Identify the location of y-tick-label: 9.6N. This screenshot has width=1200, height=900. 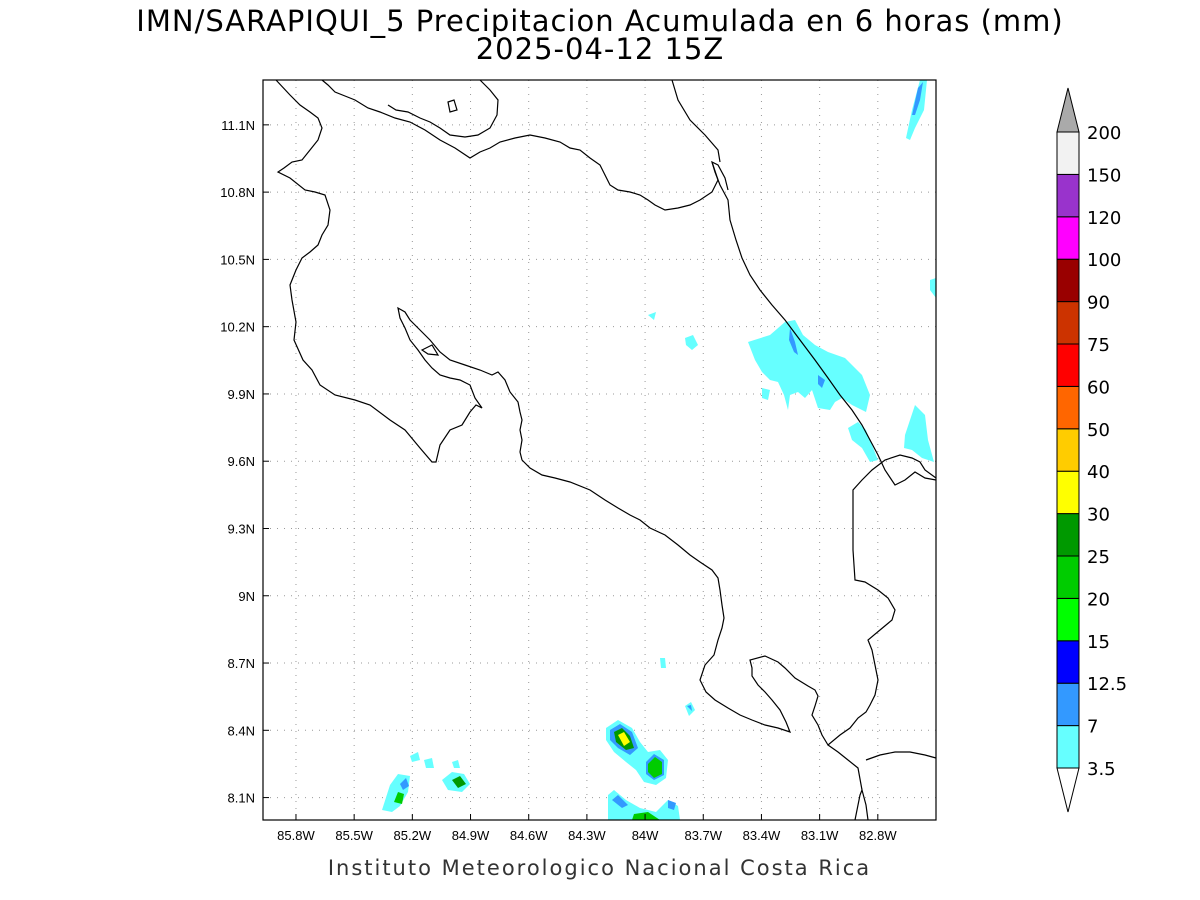
(241, 461).